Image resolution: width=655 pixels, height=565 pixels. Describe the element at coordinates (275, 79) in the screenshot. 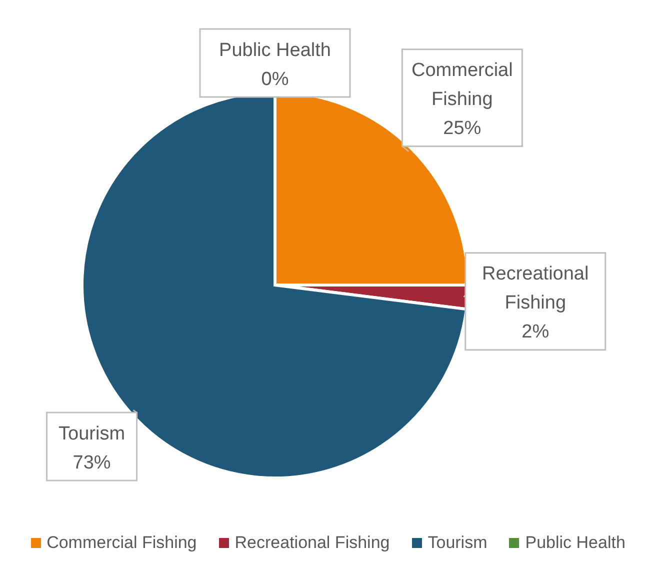

I see `text: 0%` at that location.